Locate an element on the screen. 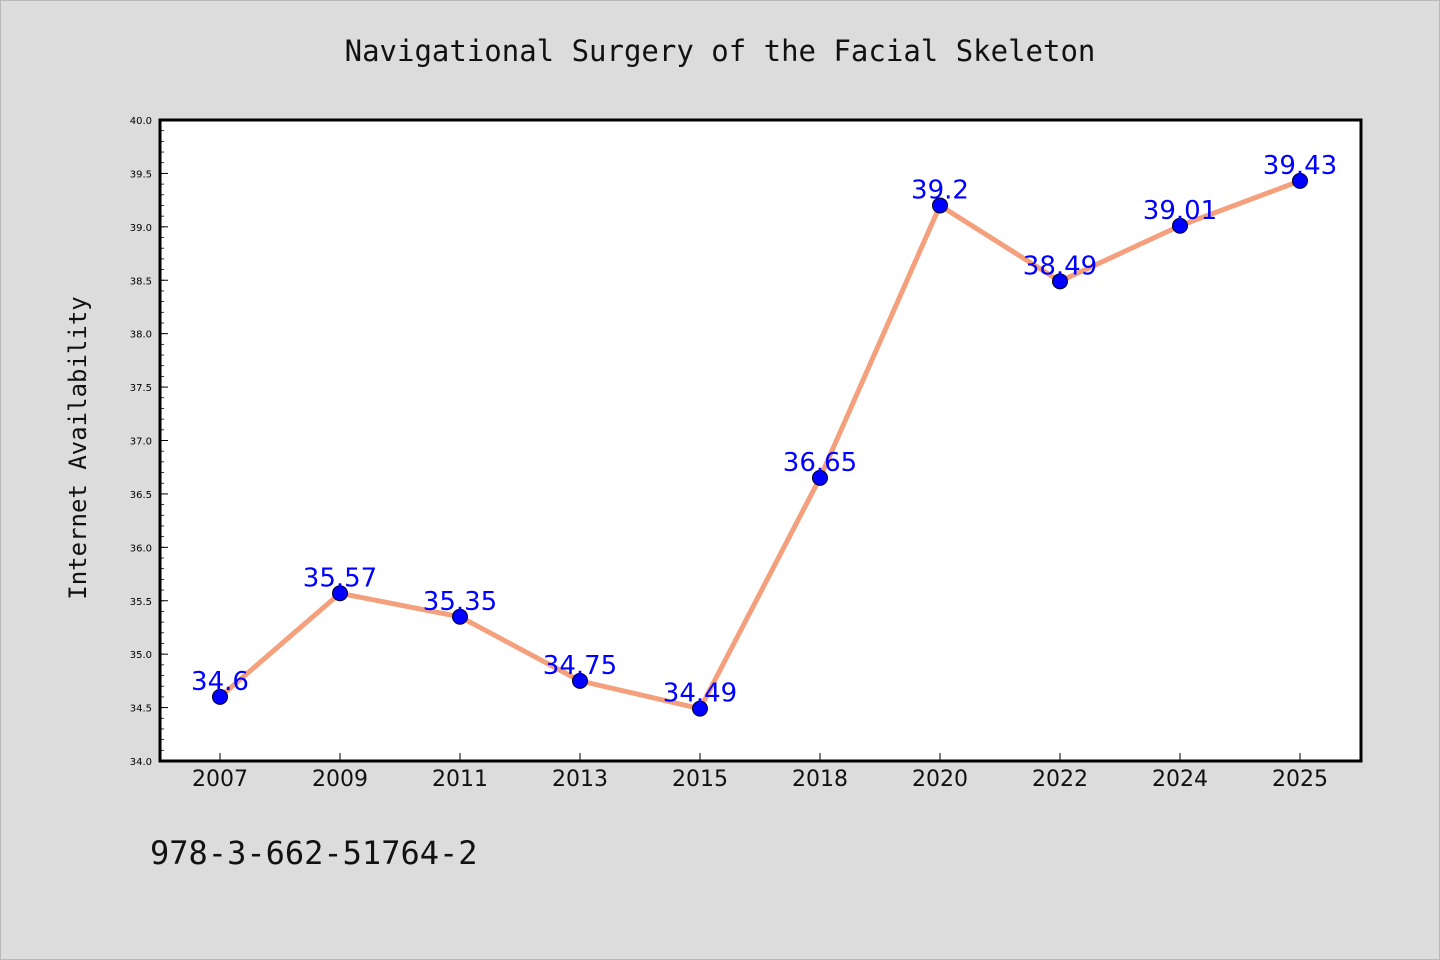  data-label: 39.2 is located at coordinates (940, 190).